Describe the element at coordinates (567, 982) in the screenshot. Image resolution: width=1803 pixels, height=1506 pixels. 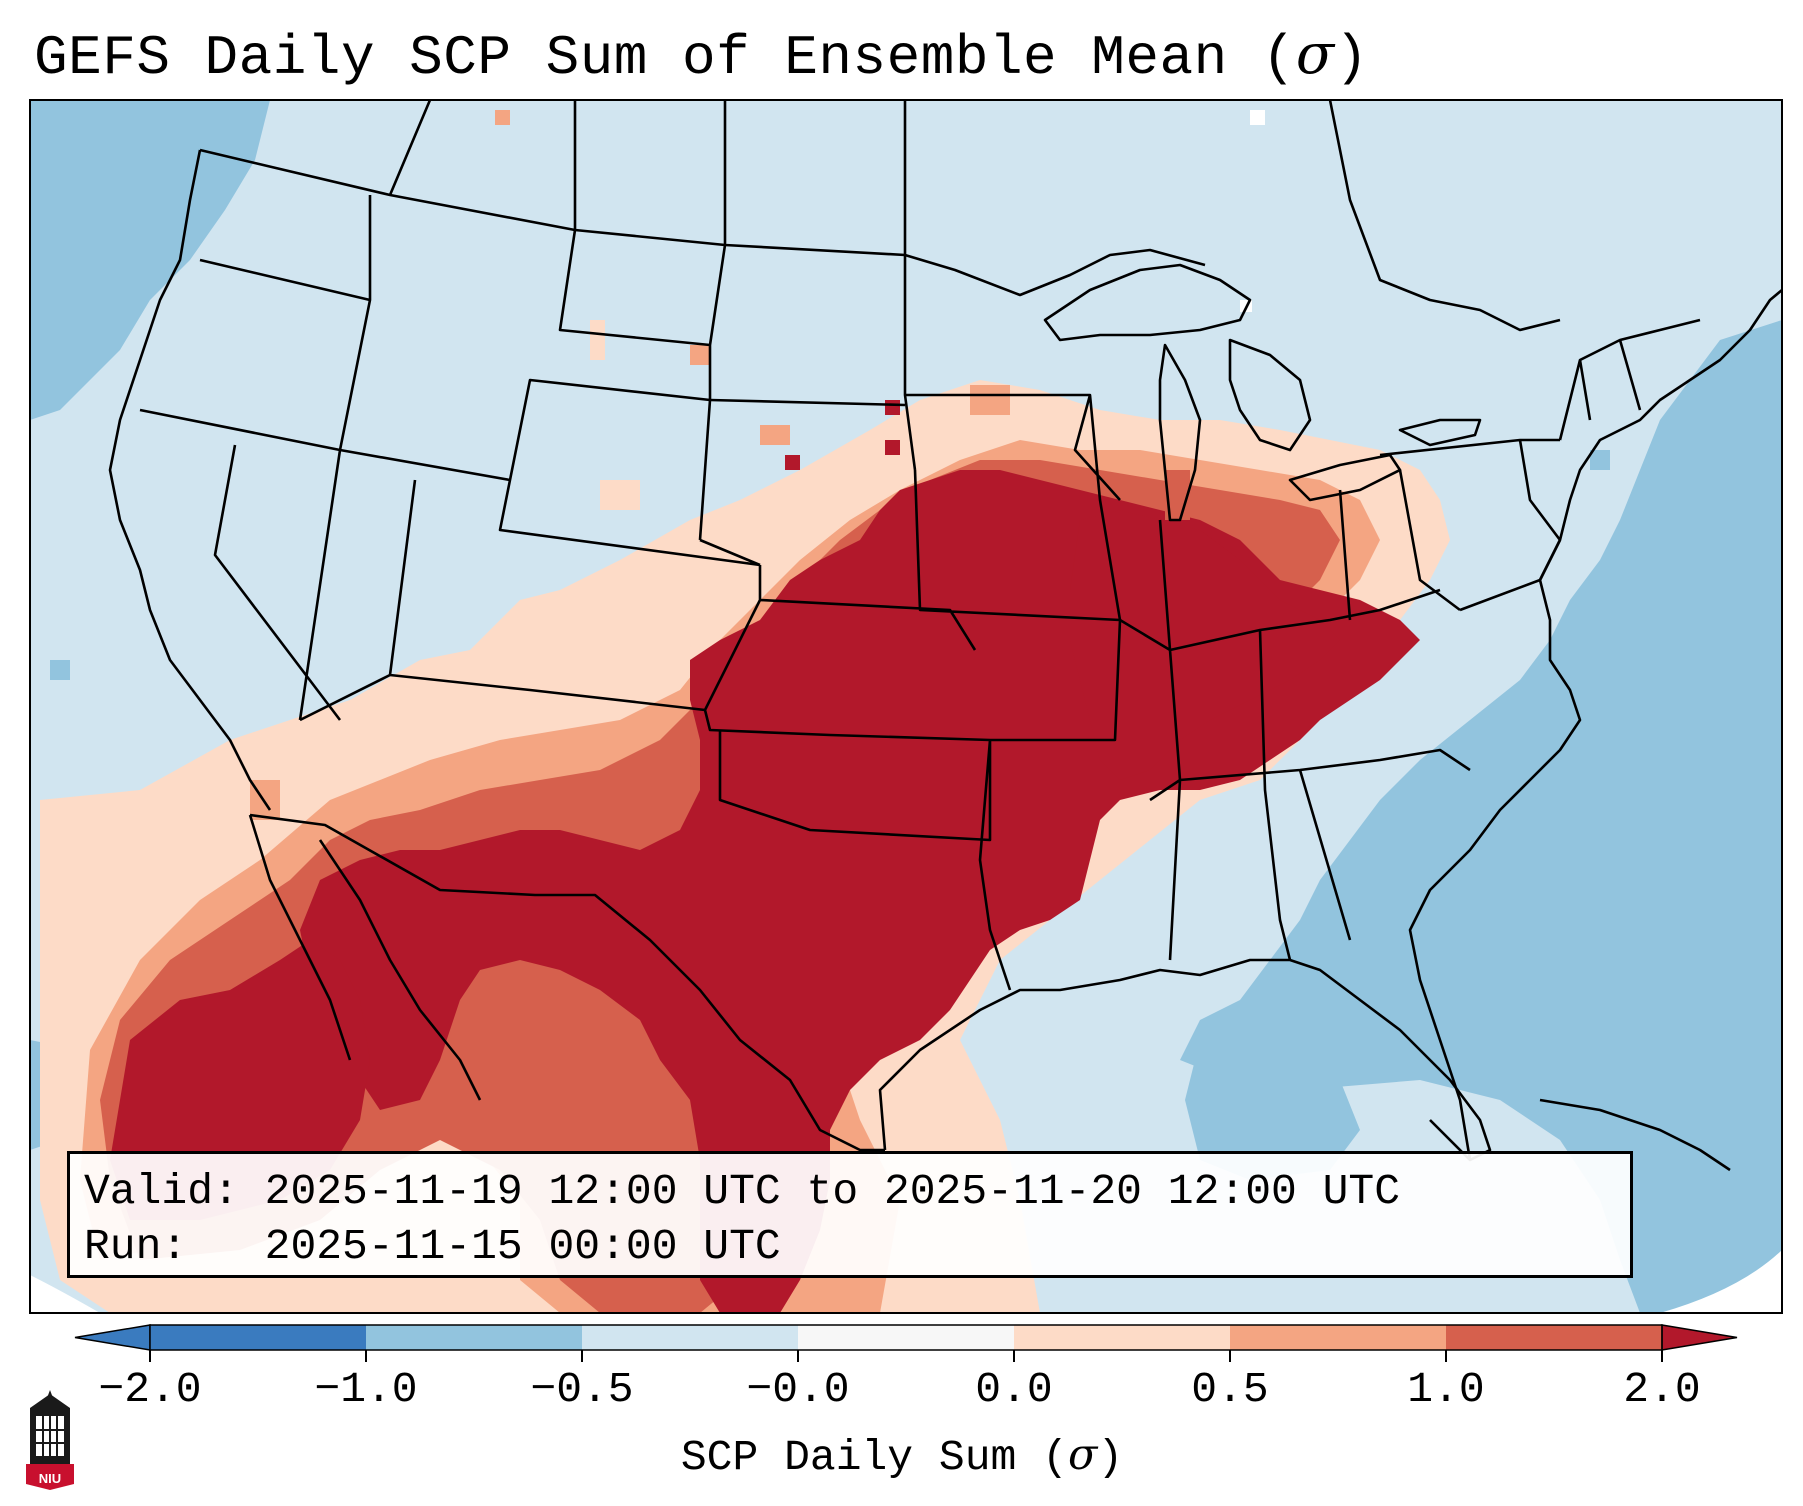
I see `border-us-mexico` at that location.